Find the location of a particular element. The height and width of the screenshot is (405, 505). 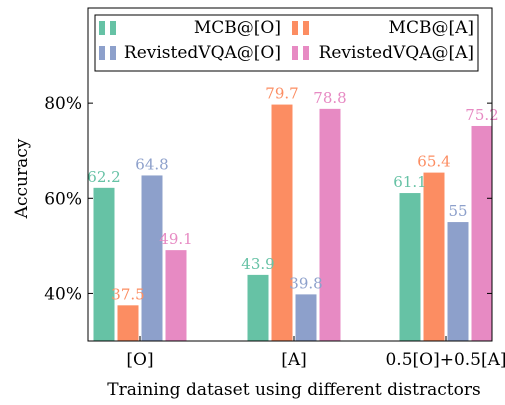

legend-swatch-0-a is located at coordinates (102, 28).